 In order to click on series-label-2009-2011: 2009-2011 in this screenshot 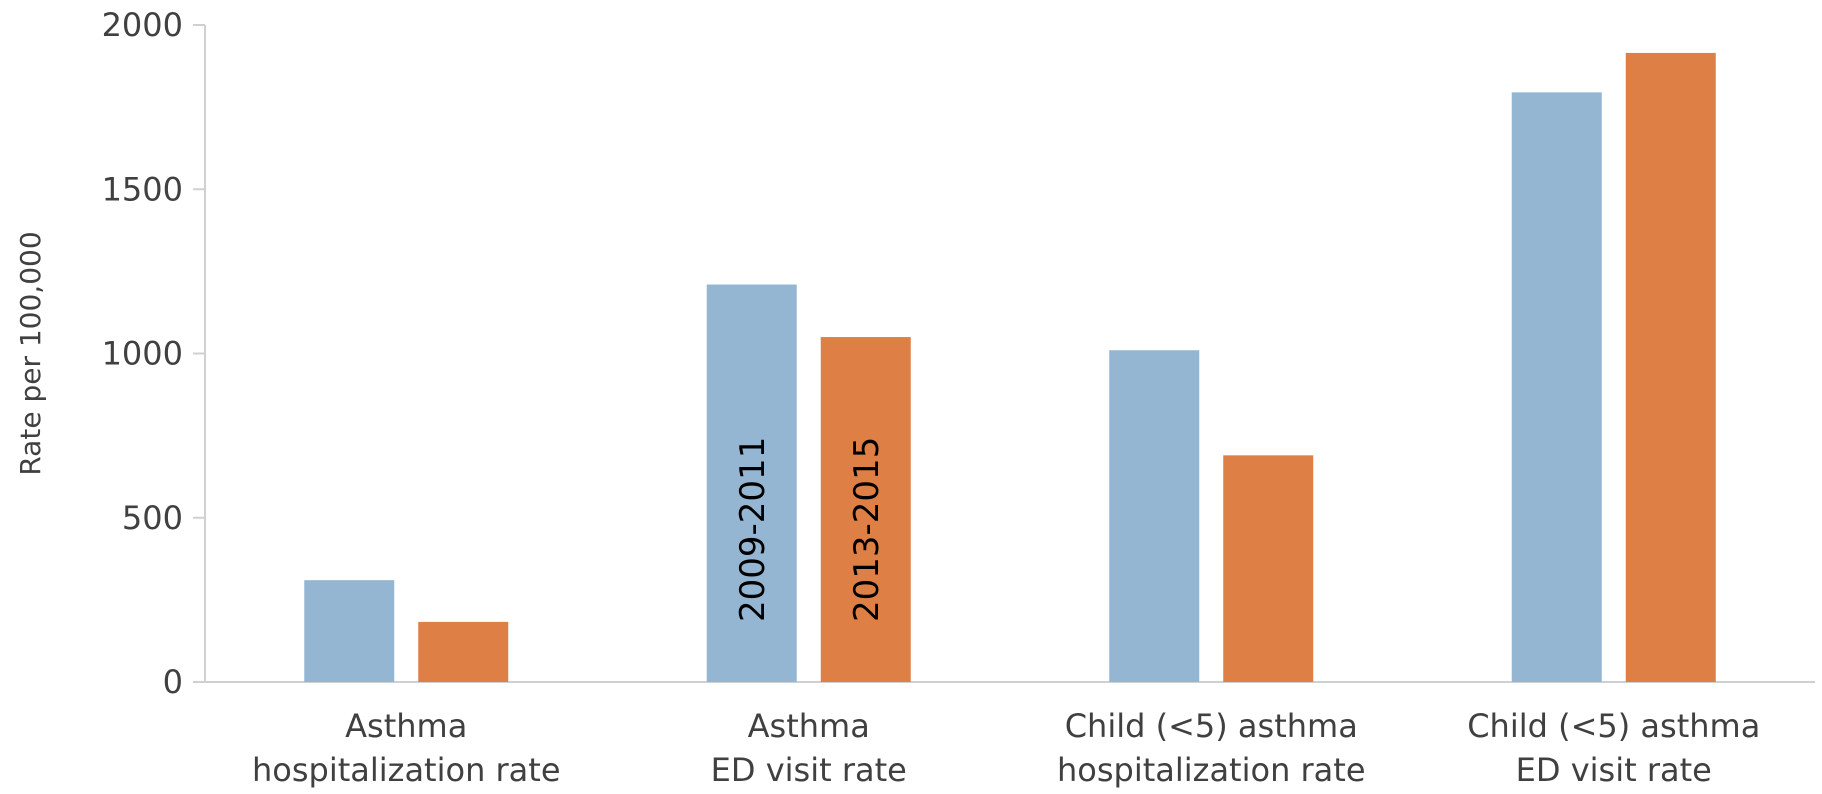, I will do `click(753, 529)`.